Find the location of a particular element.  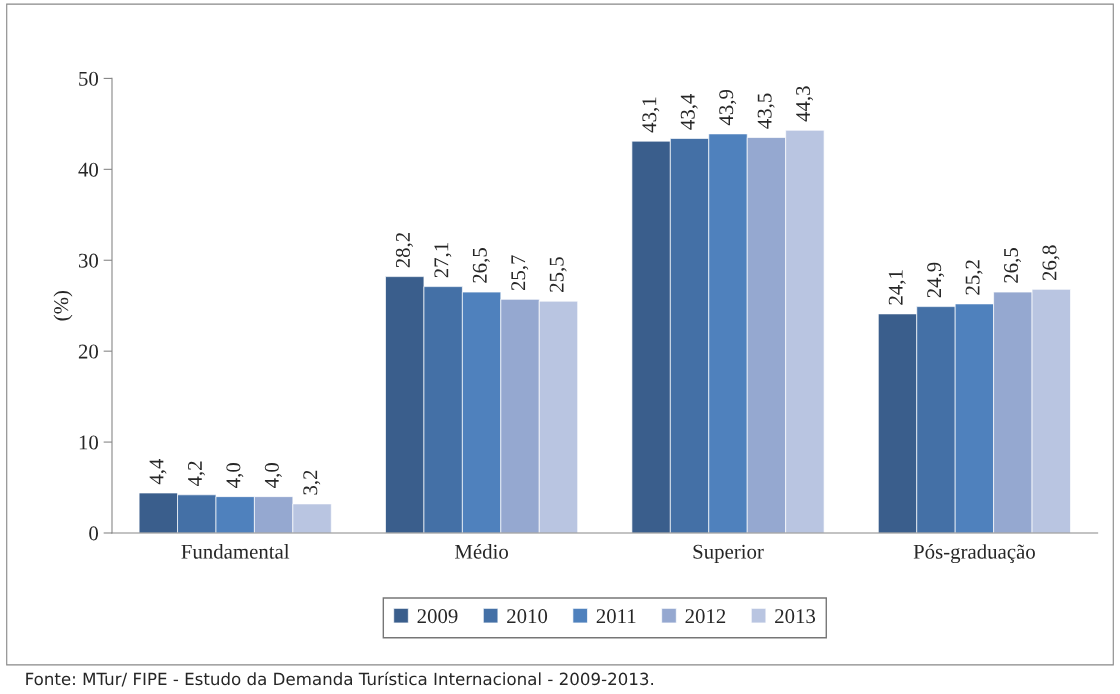

y-tick-label: 50 is located at coordinates (89, 78).